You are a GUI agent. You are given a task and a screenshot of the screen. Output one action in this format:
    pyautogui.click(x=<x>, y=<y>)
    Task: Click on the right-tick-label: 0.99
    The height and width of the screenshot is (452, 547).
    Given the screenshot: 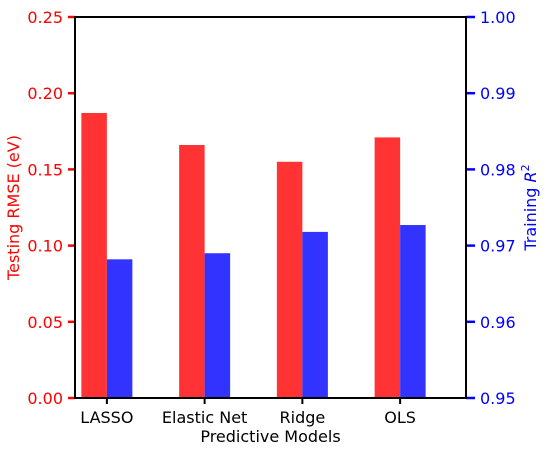 What is the action you would take?
    pyautogui.click(x=498, y=93)
    